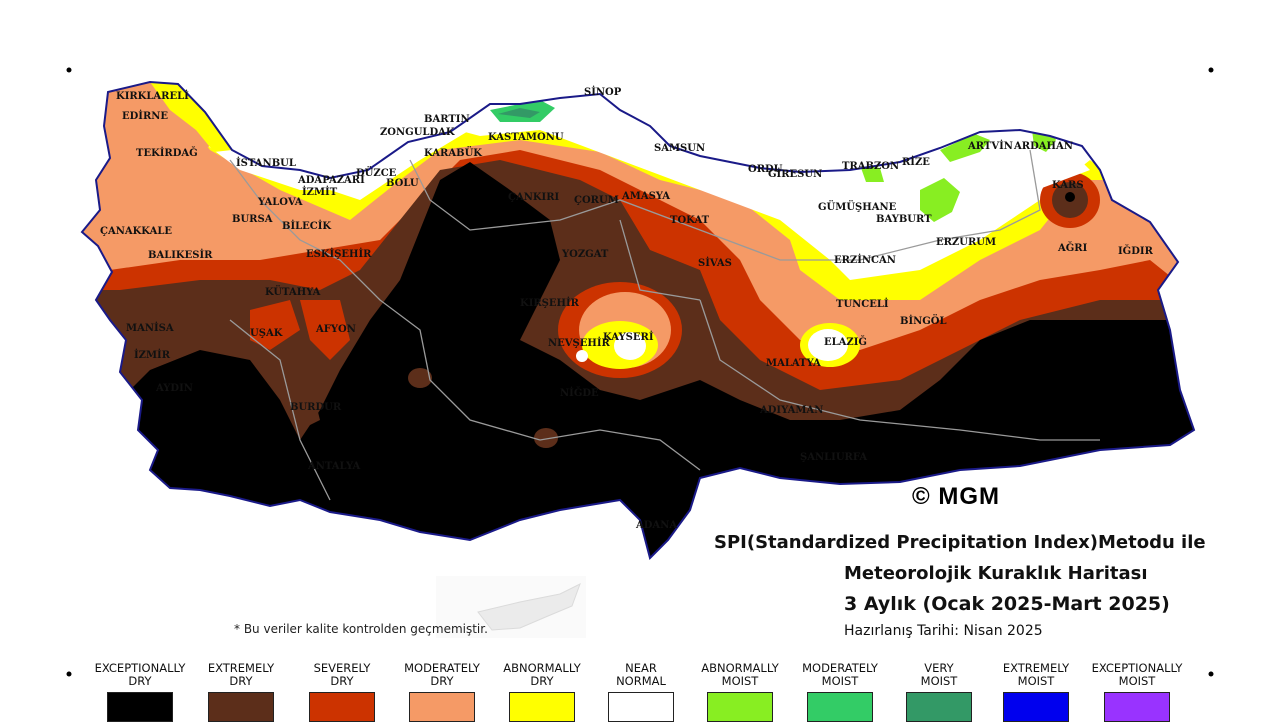 The image size is (1280, 722). I want to click on city-label: BURDUR, so click(316, 407).